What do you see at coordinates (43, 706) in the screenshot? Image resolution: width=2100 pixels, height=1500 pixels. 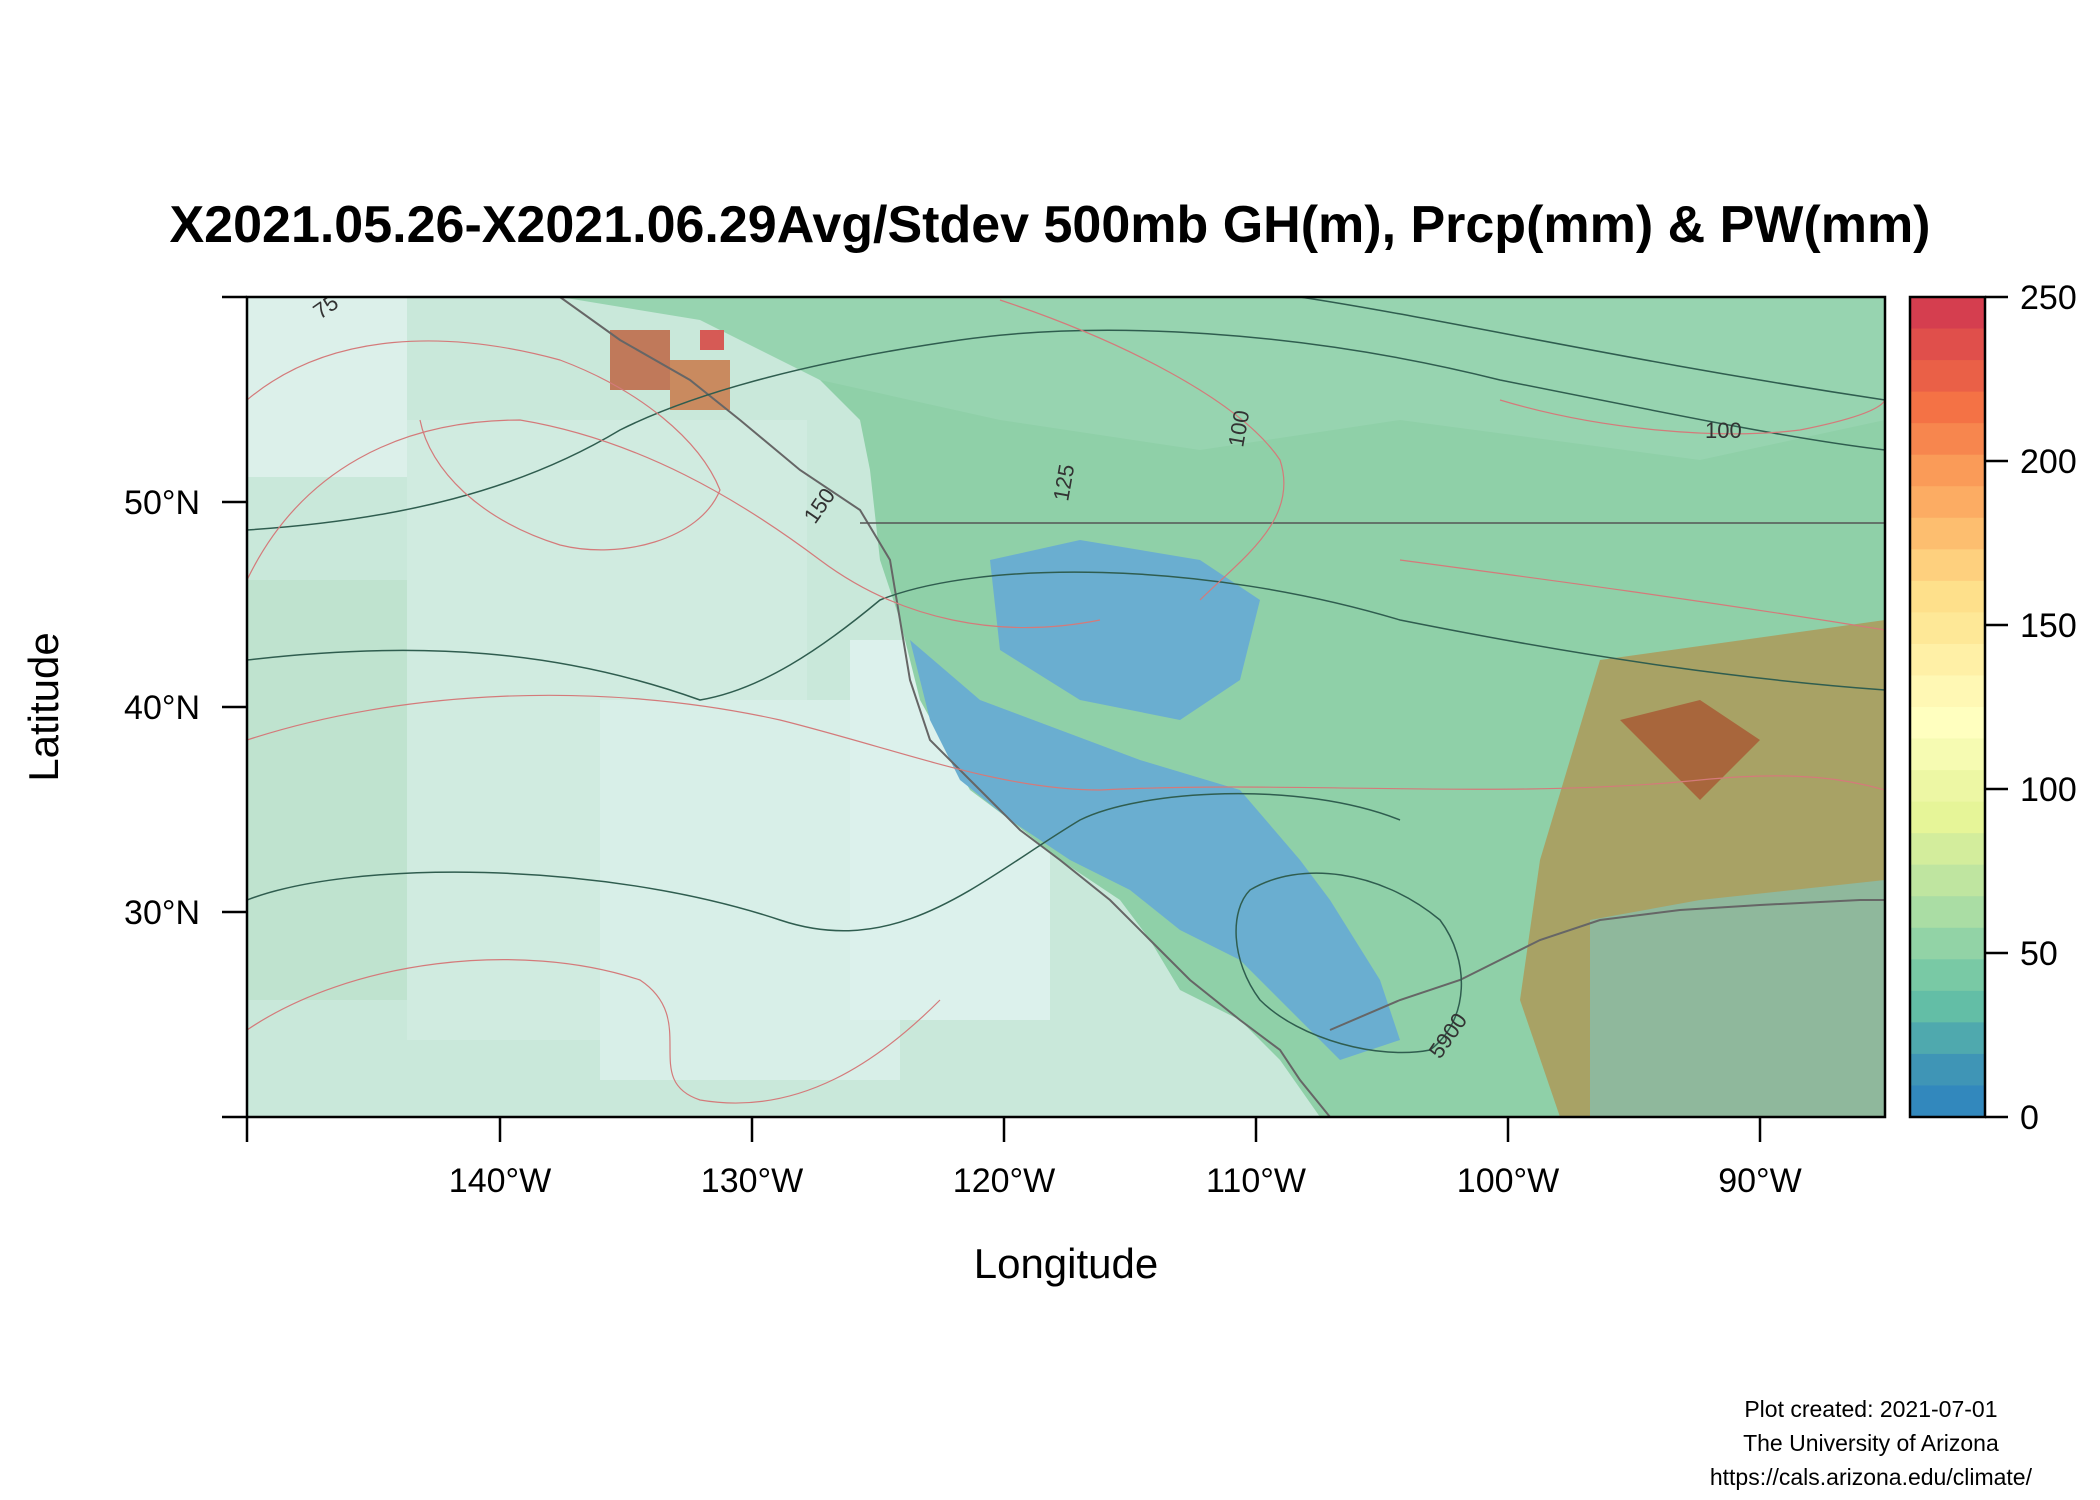 I see `y-axis-label: Latitude` at bounding box center [43, 706].